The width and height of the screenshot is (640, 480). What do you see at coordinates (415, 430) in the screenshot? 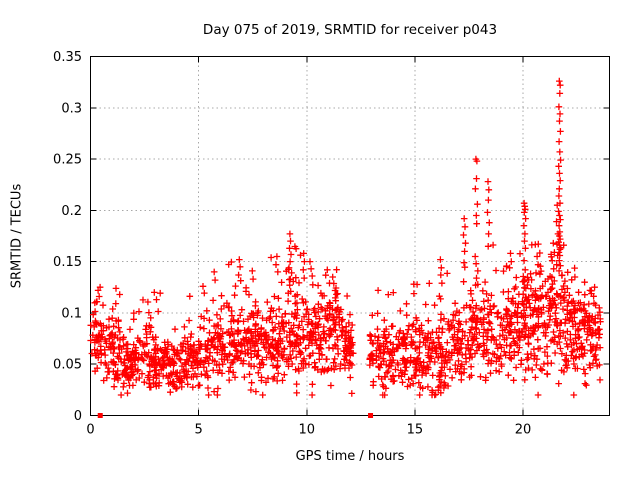
I see `x-tick-label: 15` at bounding box center [415, 430].